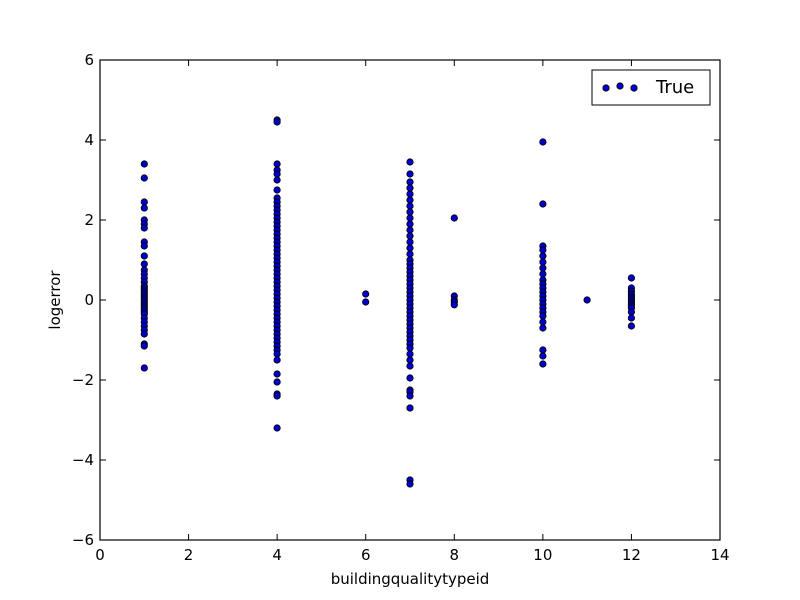 The image size is (800, 600). What do you see at coordinates (719, 555) in the screenshot?
I see `x-tick-label: 14` at bounding box center [719, 555].